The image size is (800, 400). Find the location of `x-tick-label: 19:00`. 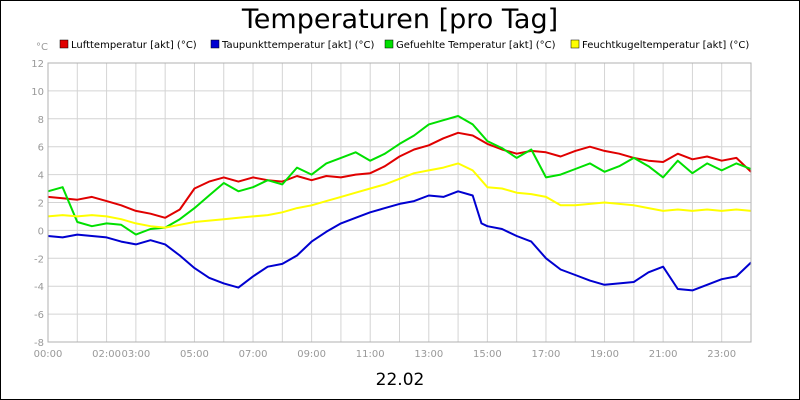

x-tick-label: 19:00 is located at coordinates (604, 354).